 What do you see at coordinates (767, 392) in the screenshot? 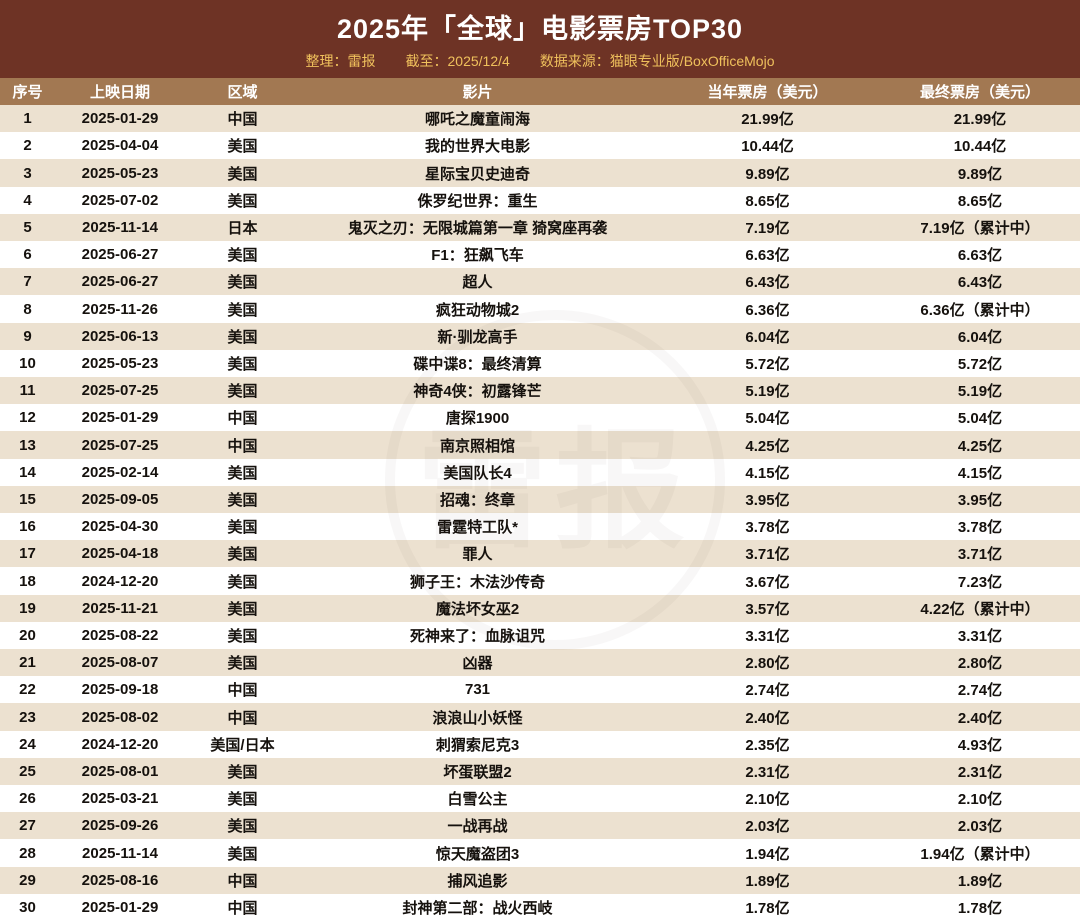
I see `year-gross-cell: 5.19亿` at bounding box center [767, 392].